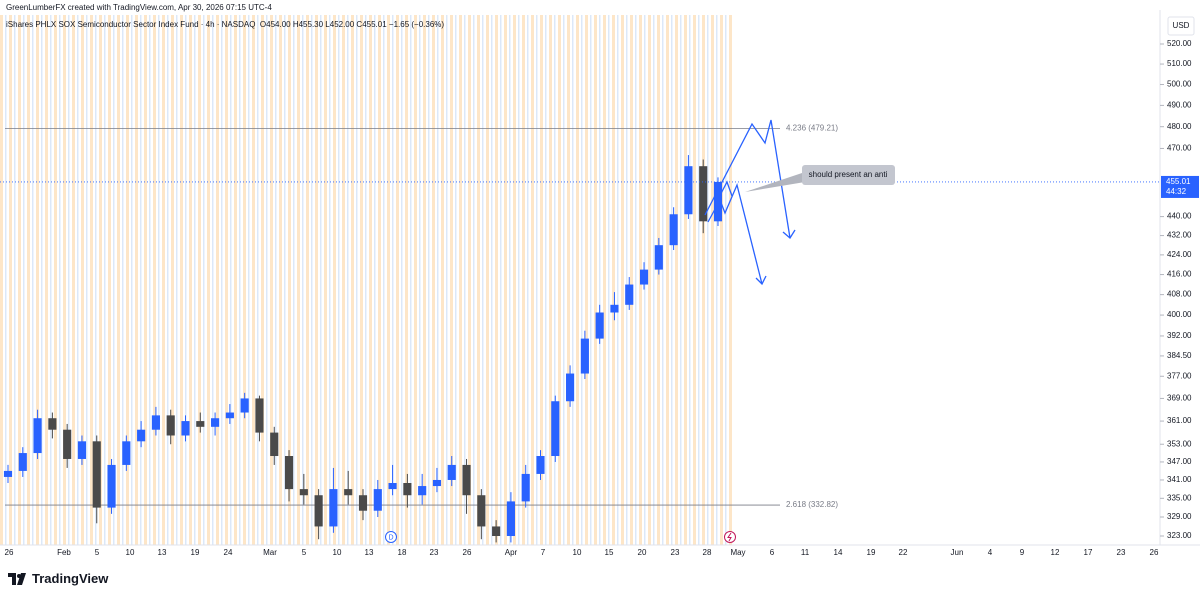 This screenshot has height=596, width=1200. I want to click on y-tick-label: 408.00, so click(1179, 294).